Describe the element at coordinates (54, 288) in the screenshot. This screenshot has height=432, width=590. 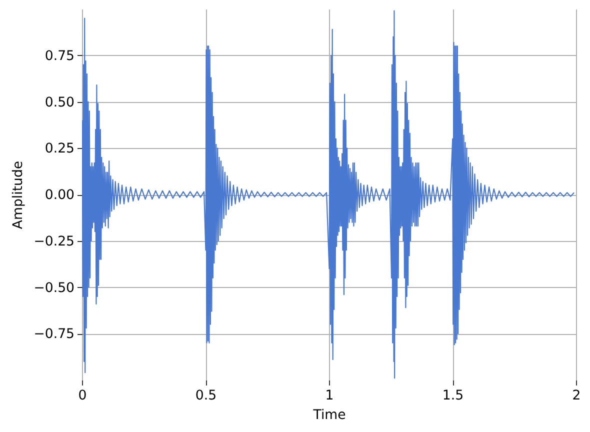
I see `y-tick-label: −0.50` at that location.